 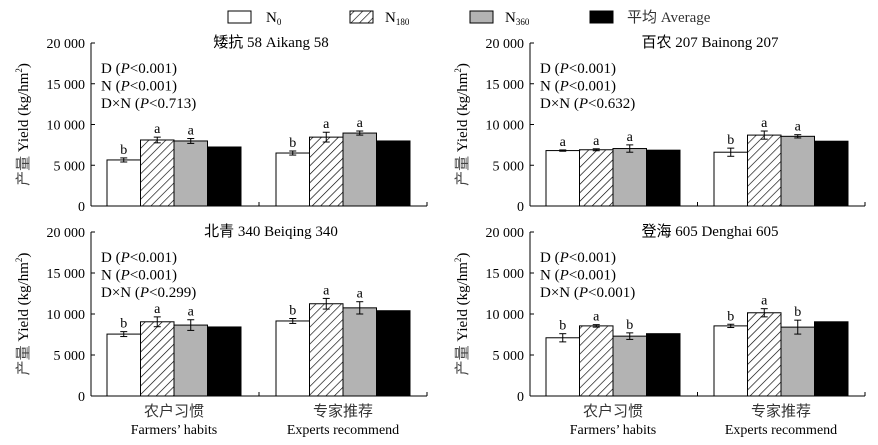 I want to click on legend-swatch-n180, so click(x=361, y=17).